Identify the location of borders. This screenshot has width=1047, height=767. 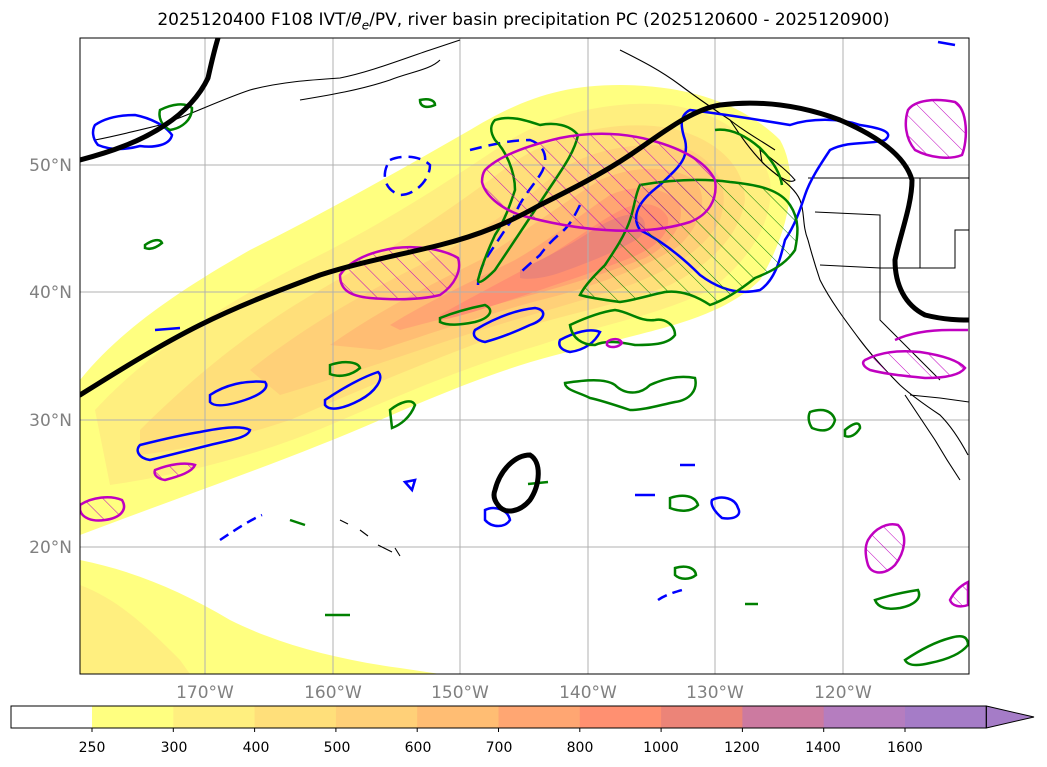
(888, 290).